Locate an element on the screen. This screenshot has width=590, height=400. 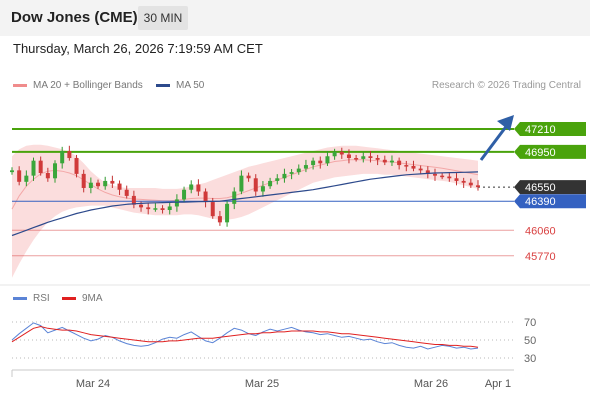
projection-arrow-head is located at coordinates (505, 123).